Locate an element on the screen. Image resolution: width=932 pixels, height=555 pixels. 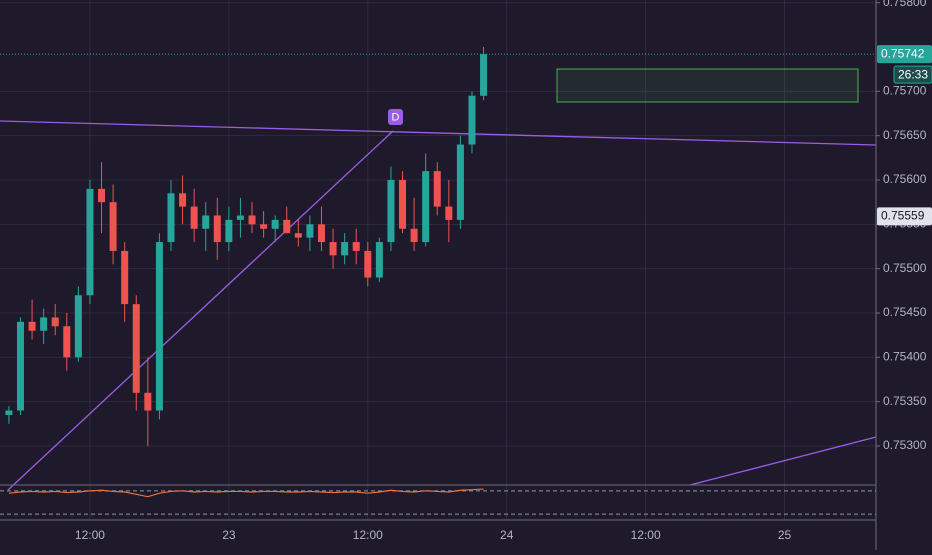
y-tick-label: 0.75500 is located at coordinates (905, 268).